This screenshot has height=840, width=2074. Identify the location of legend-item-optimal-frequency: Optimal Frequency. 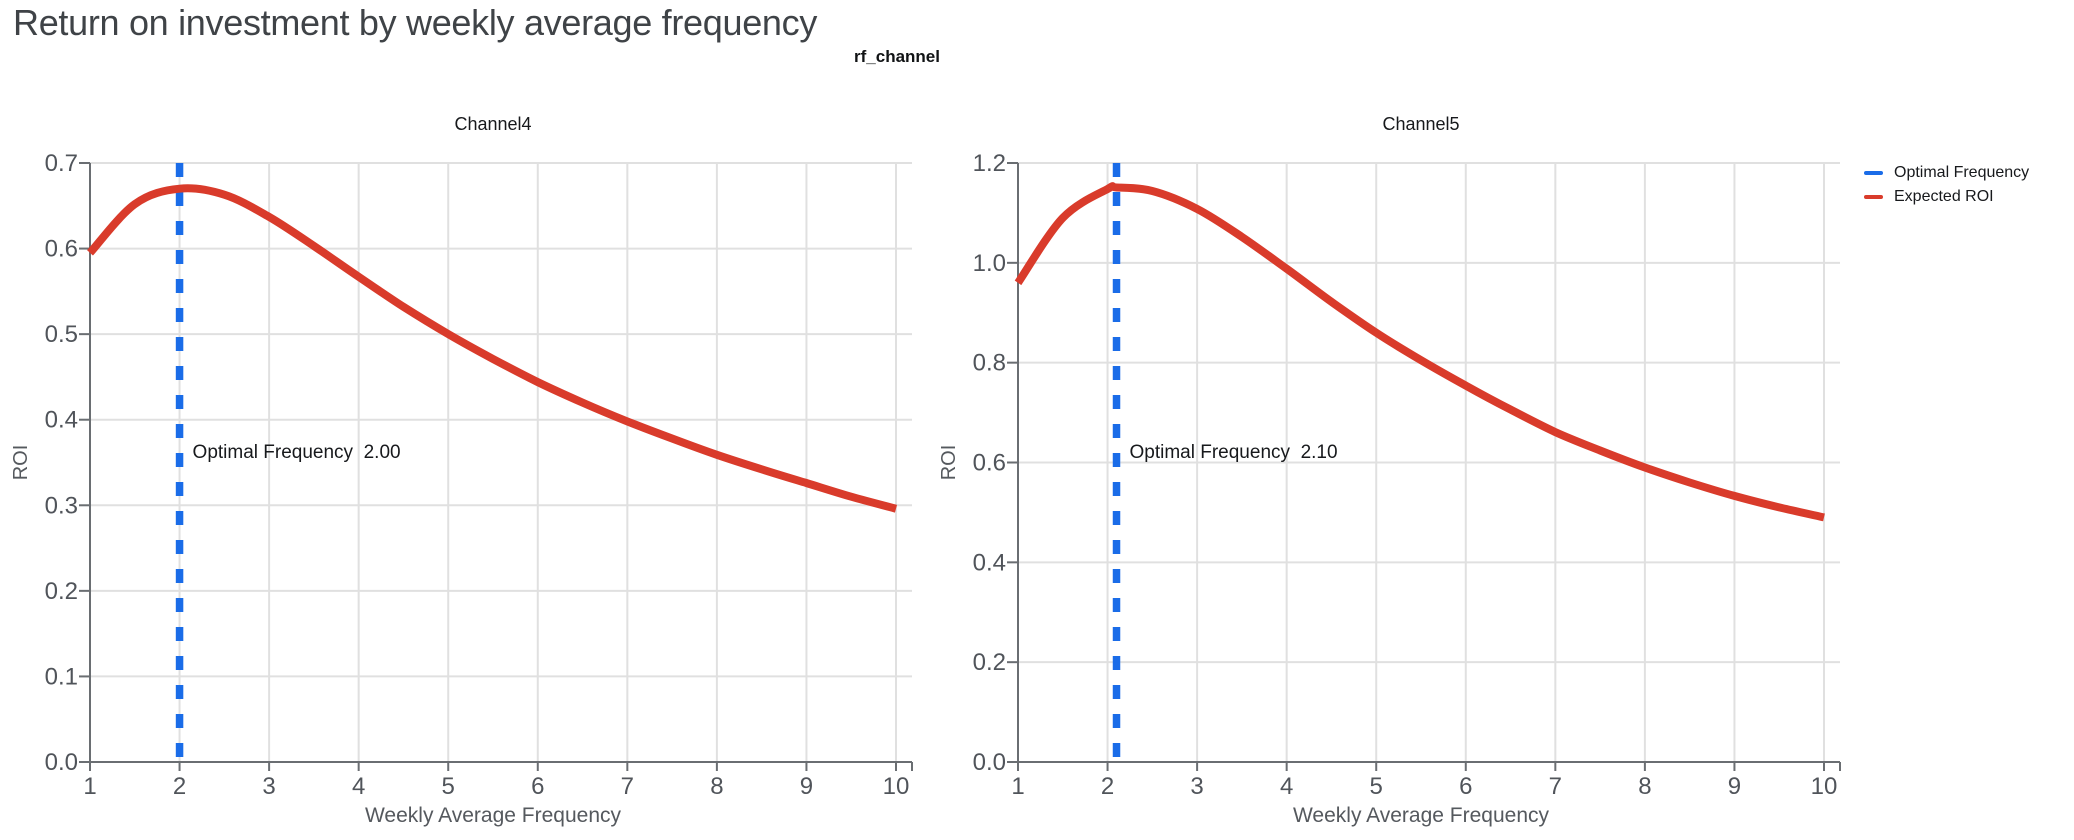
(1946, 173).